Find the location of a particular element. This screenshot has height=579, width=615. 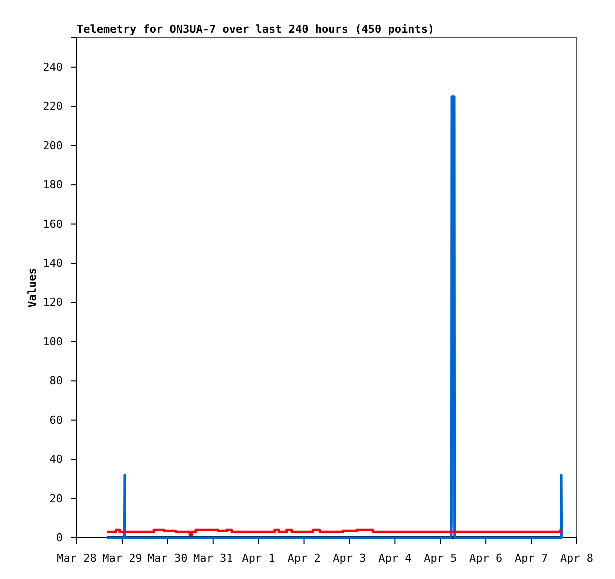

y-axis-title: Values is located at coordinates (32, 288).